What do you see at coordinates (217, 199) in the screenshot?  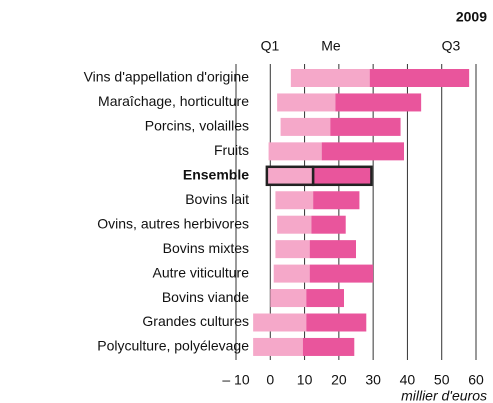 I see `category-label: Bovins lait` at bounding box center [217, 199].